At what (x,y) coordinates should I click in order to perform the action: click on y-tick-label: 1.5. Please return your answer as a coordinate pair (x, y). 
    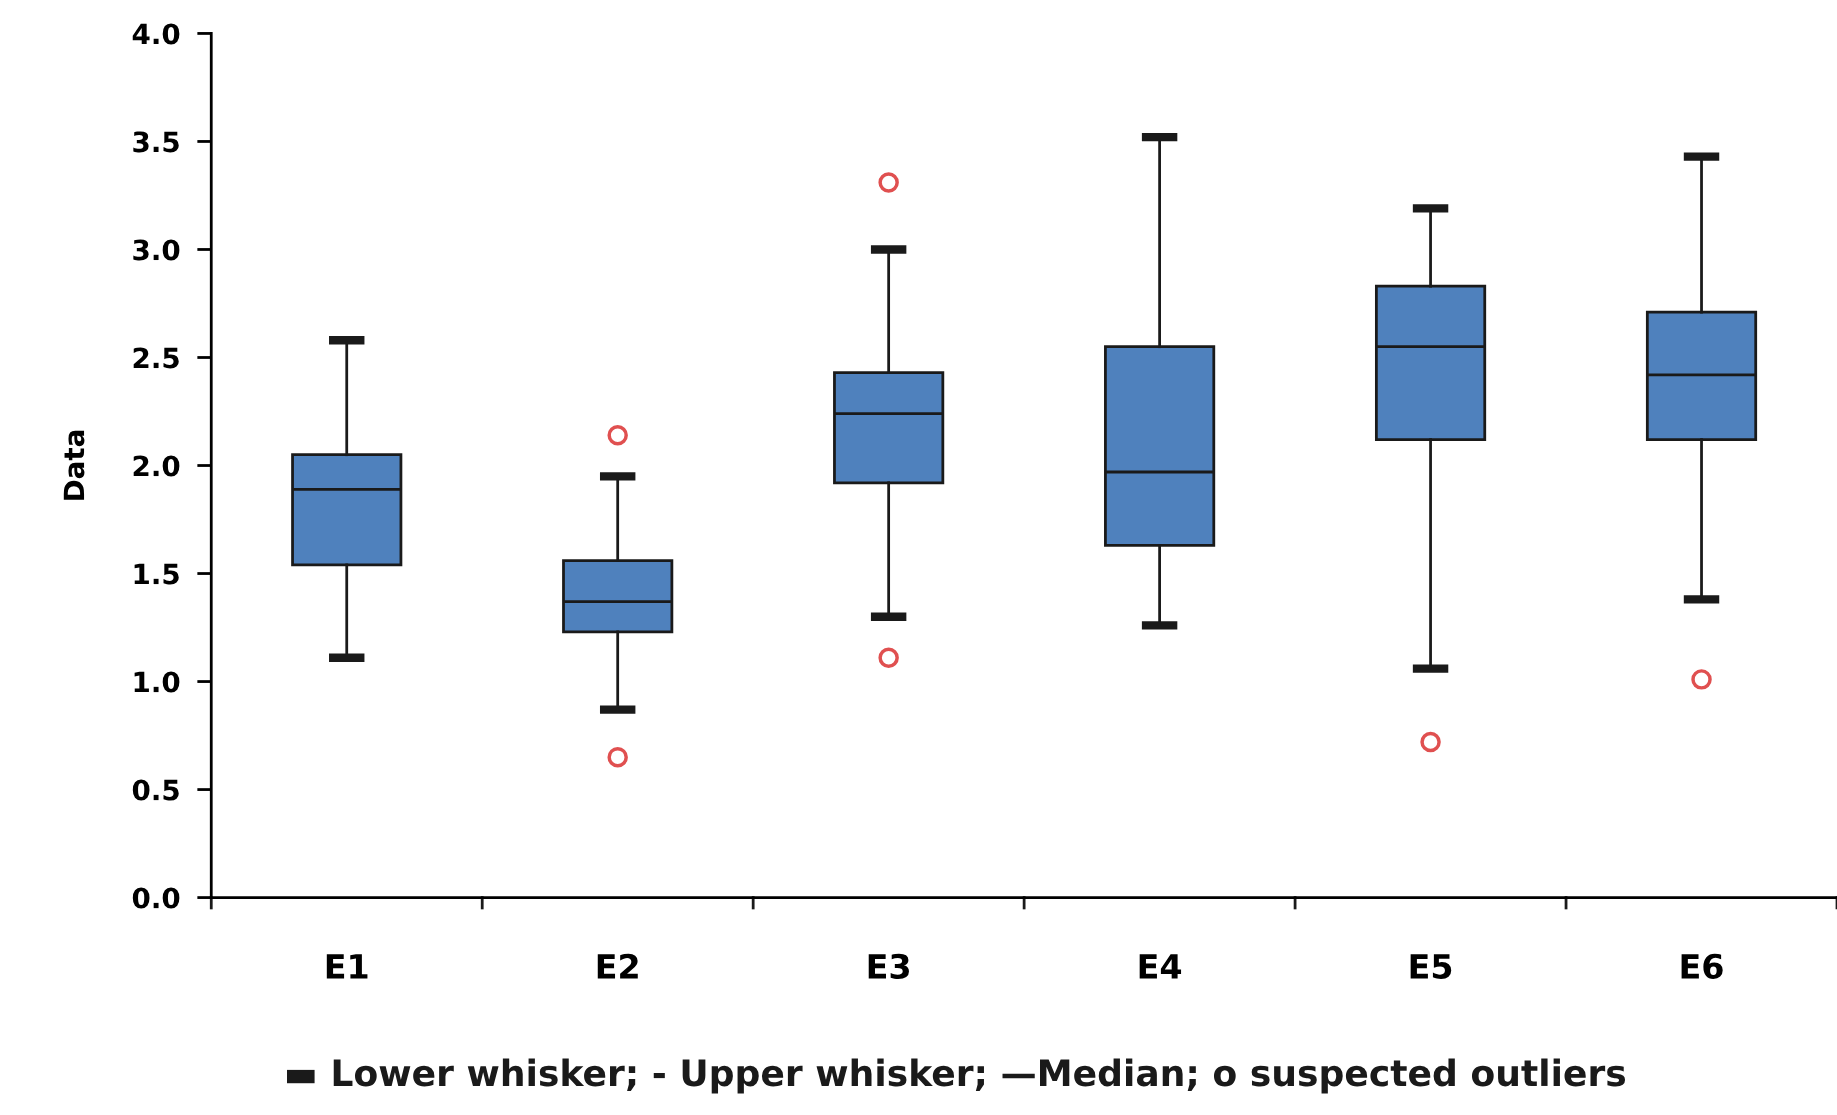
    Looking at the image, I should click on (156, 574).